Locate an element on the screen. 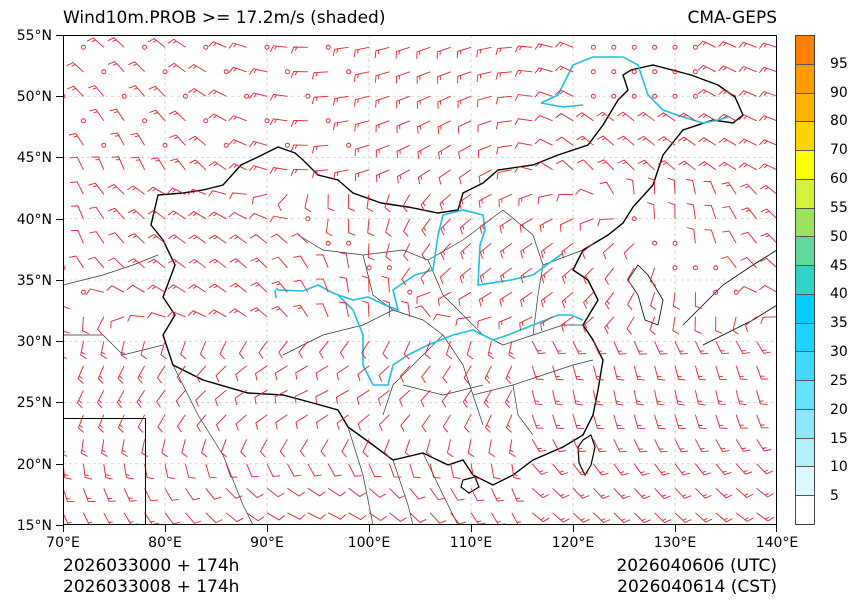  colorbar is located at coordinates (805, 280).